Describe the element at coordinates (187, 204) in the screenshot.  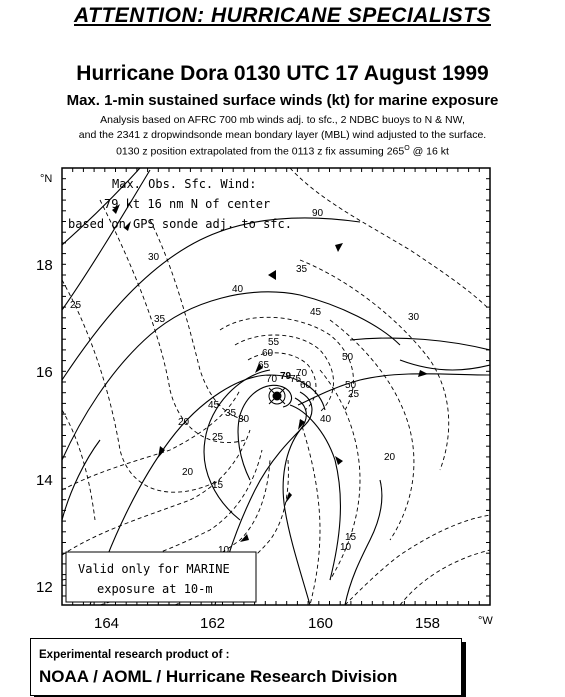
I see `max-obs-line2: 79 kt 16 nm N of center` at that location.